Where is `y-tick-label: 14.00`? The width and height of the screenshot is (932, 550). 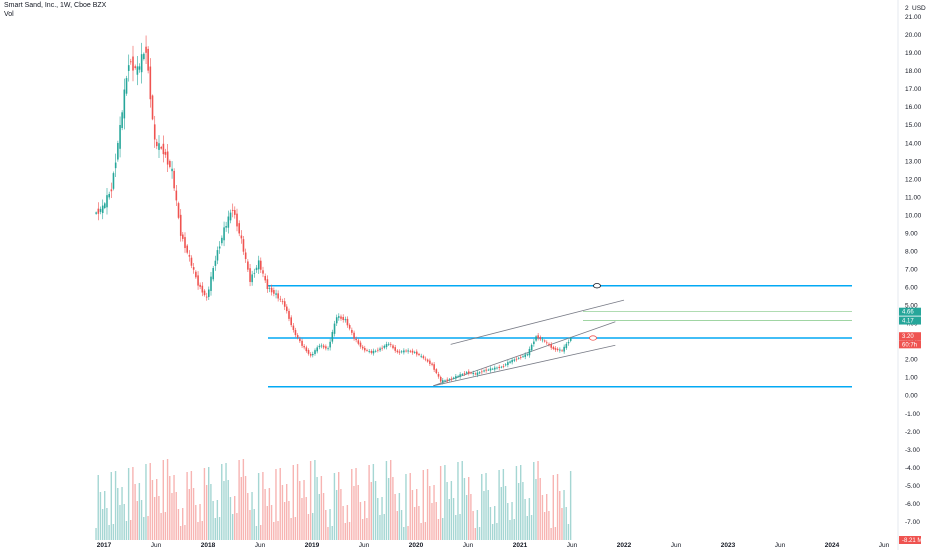 y-tick-label: 14.00 is located at coordinates (913, 143).